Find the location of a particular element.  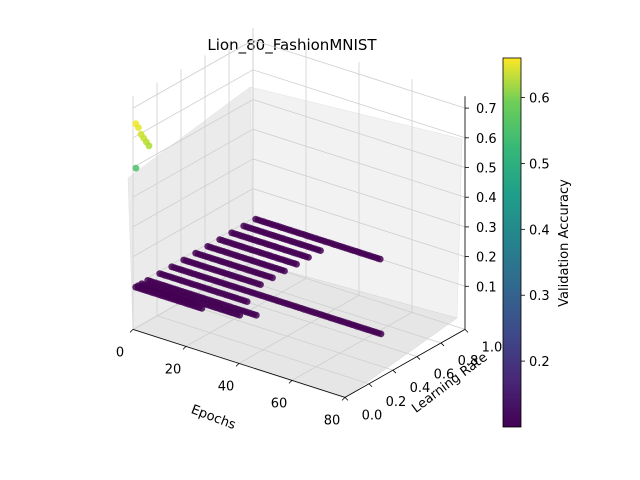

colorbar-tick-label: 0.6 is located at coordinates (539, 99).